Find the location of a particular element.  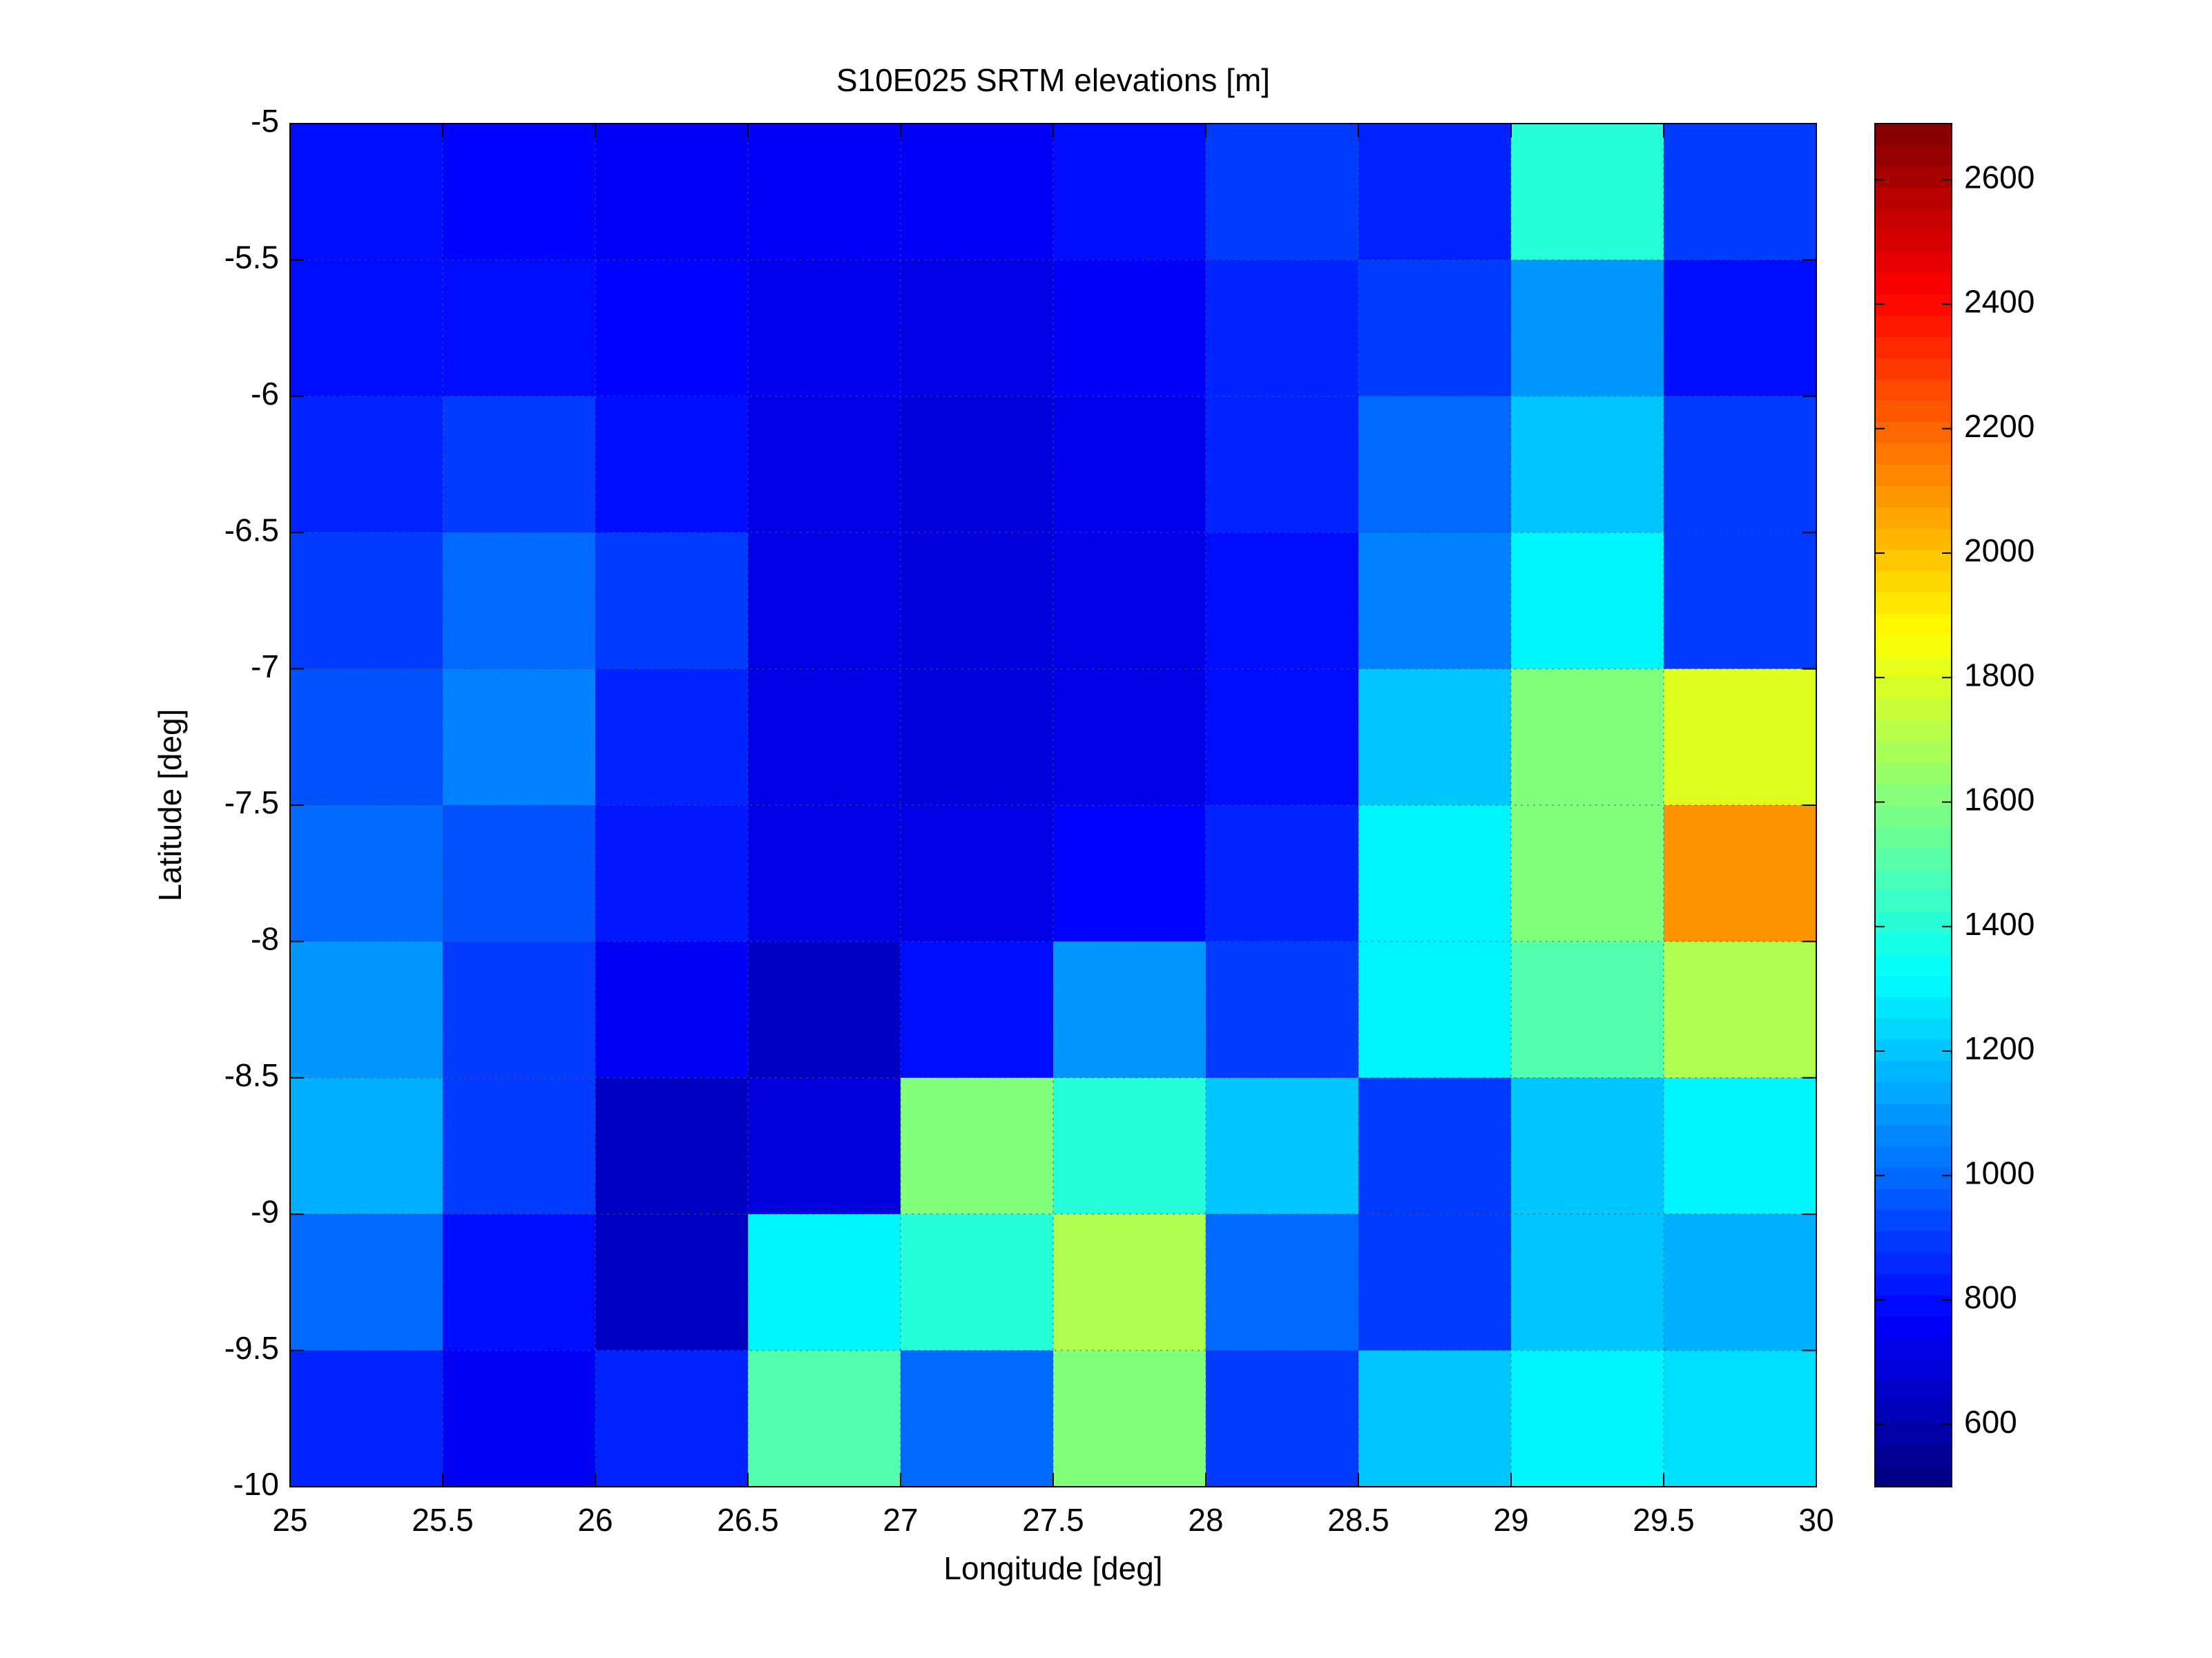

colorbar-tick-label: 2400 is located at coordinates (2000, 302).